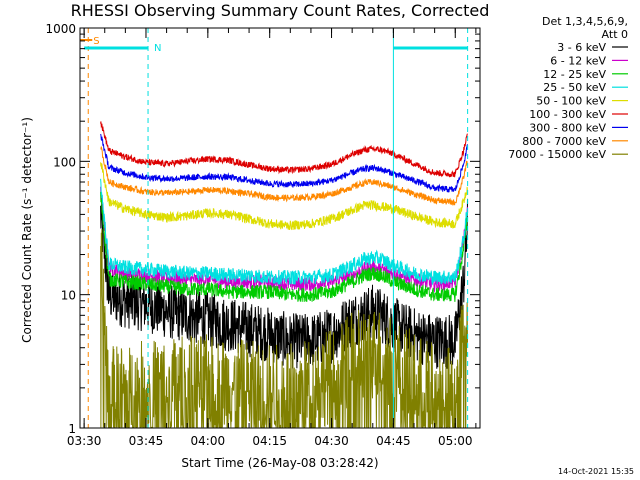  What do you see at coordinates (60, 29) in the screenshot?
I see `y-tick-label-3: 1000` at bounding box center [60, 29].